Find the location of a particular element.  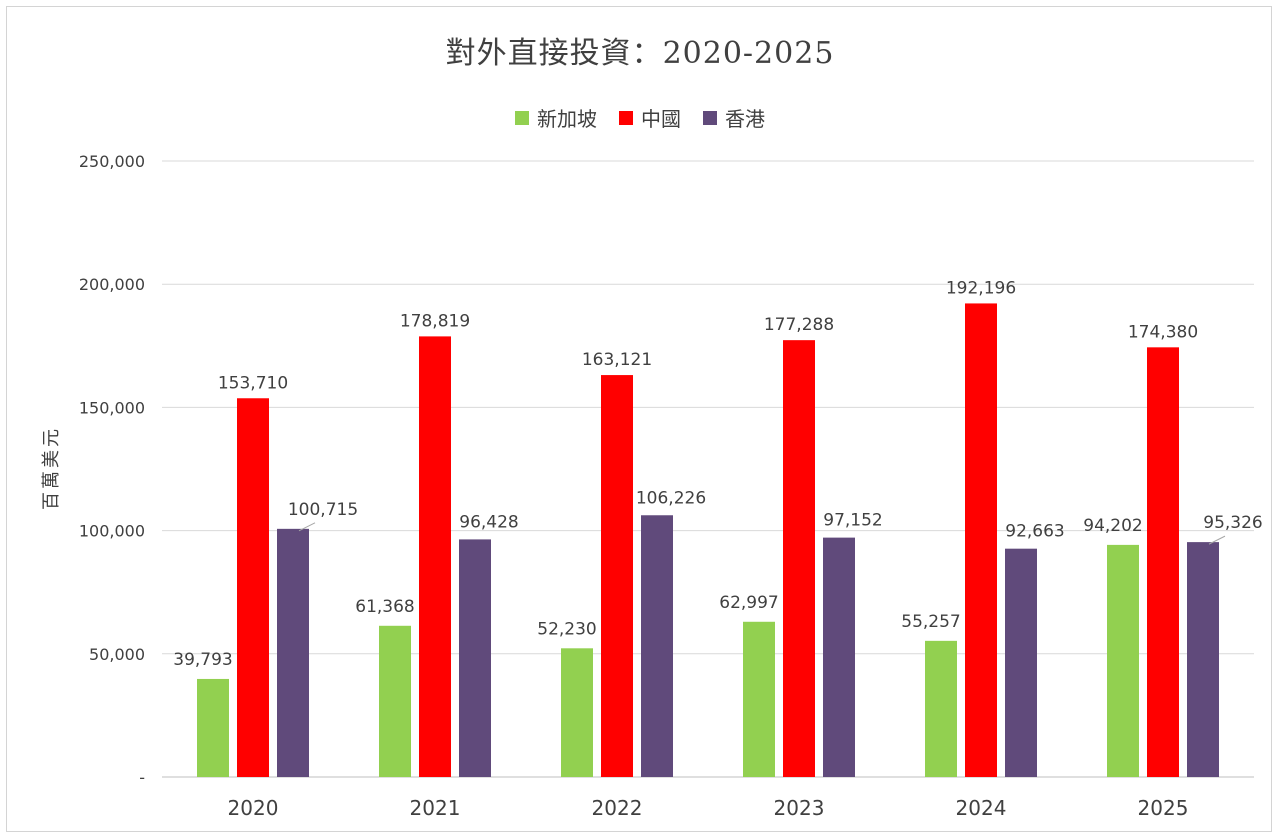

x-tick-label: 2020 is located at coordinates (253, 808).